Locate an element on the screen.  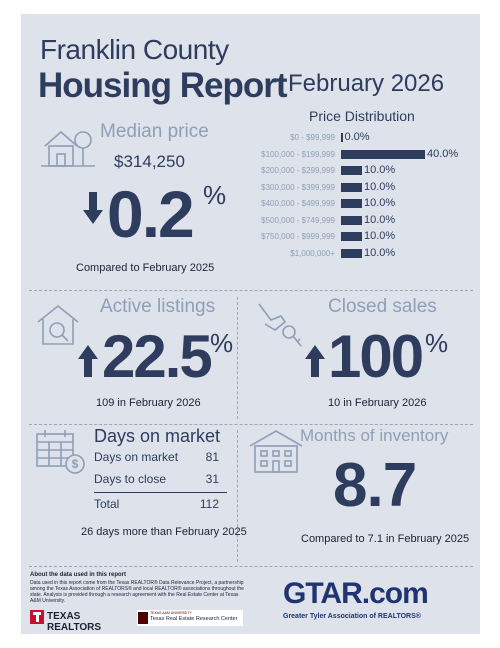
active-listings-unit: % is located at coordinates (222, 343).